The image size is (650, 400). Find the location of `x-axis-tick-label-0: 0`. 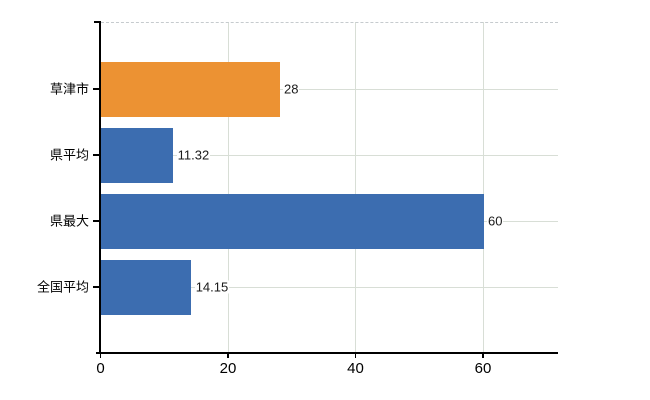

x-axis-tick-label-0: 0 is located at coordinates (100, 368).